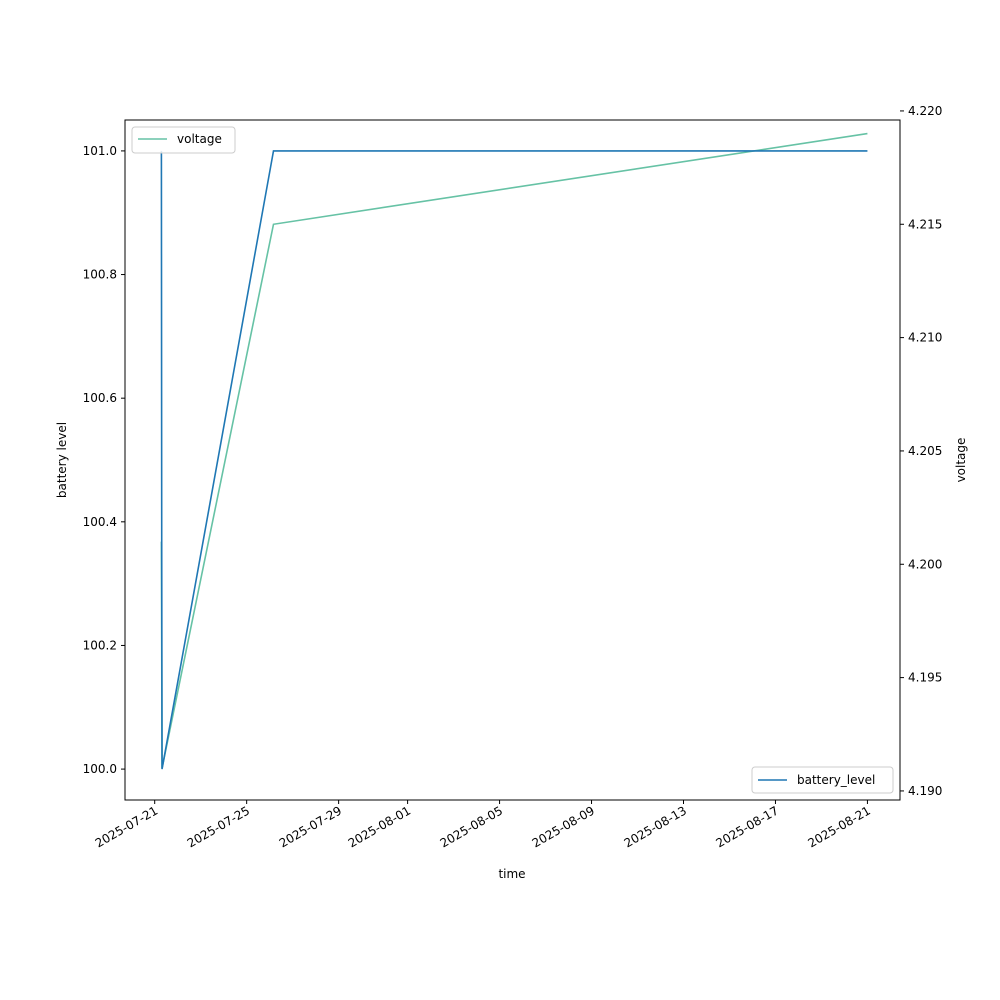  What do you see at coordinates (925, 451) in the screenshot?
I see `y2-tick-label: 4.205` at bounding box center [925, 451].